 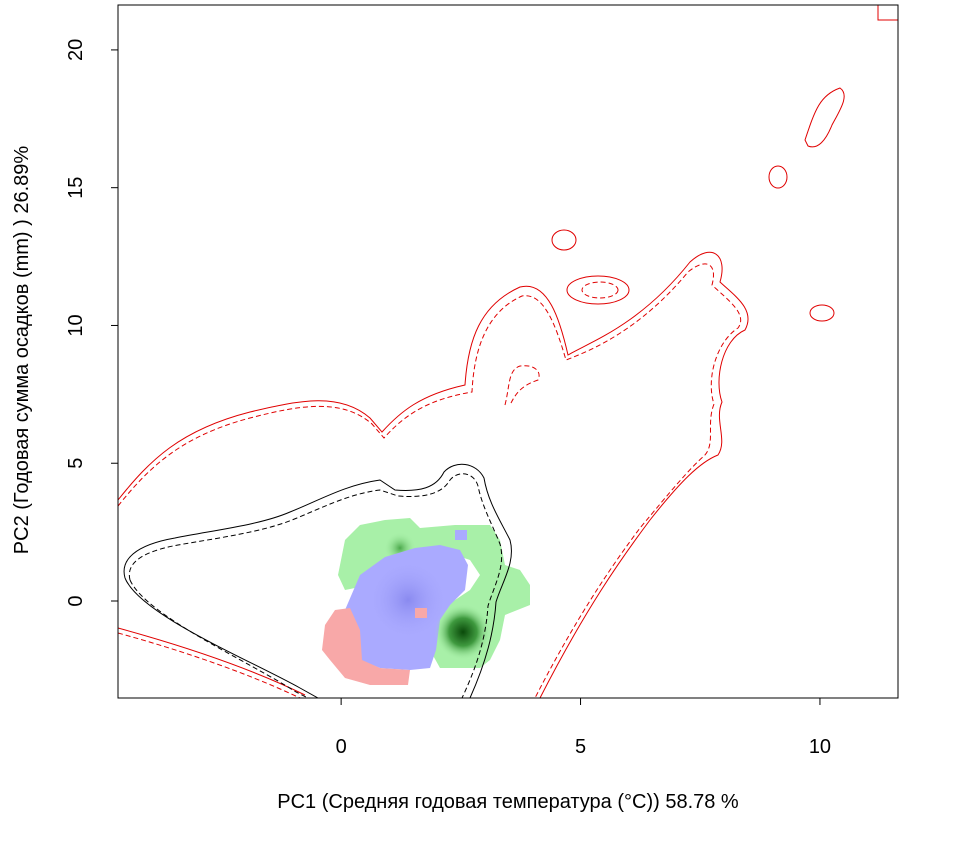 What do you see at coordinates (820, 747) in the screenshot?
I see `x-tick-label: 10` at bounding box center [820, 747].